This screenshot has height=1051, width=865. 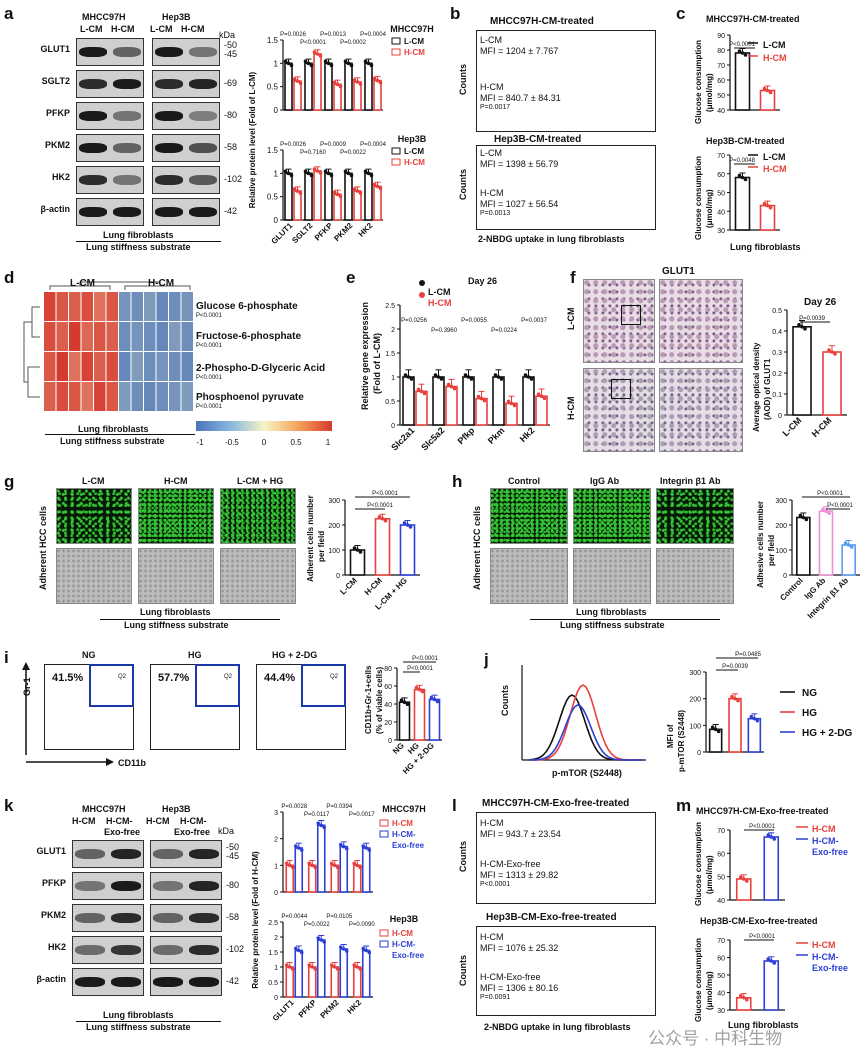 I want to click on i-chart-ylabel-1: CD11b+Gr-1+cells, so click(x=368, y=699).